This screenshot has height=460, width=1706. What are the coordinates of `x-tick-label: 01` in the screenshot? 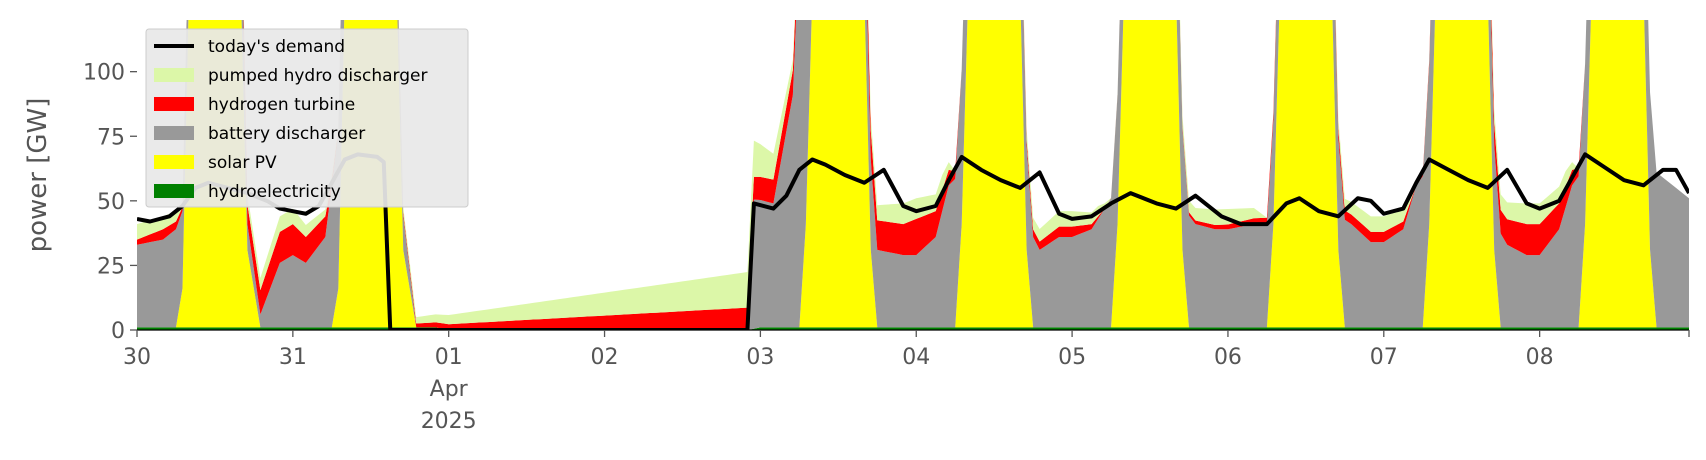 It's located at (449, 357).